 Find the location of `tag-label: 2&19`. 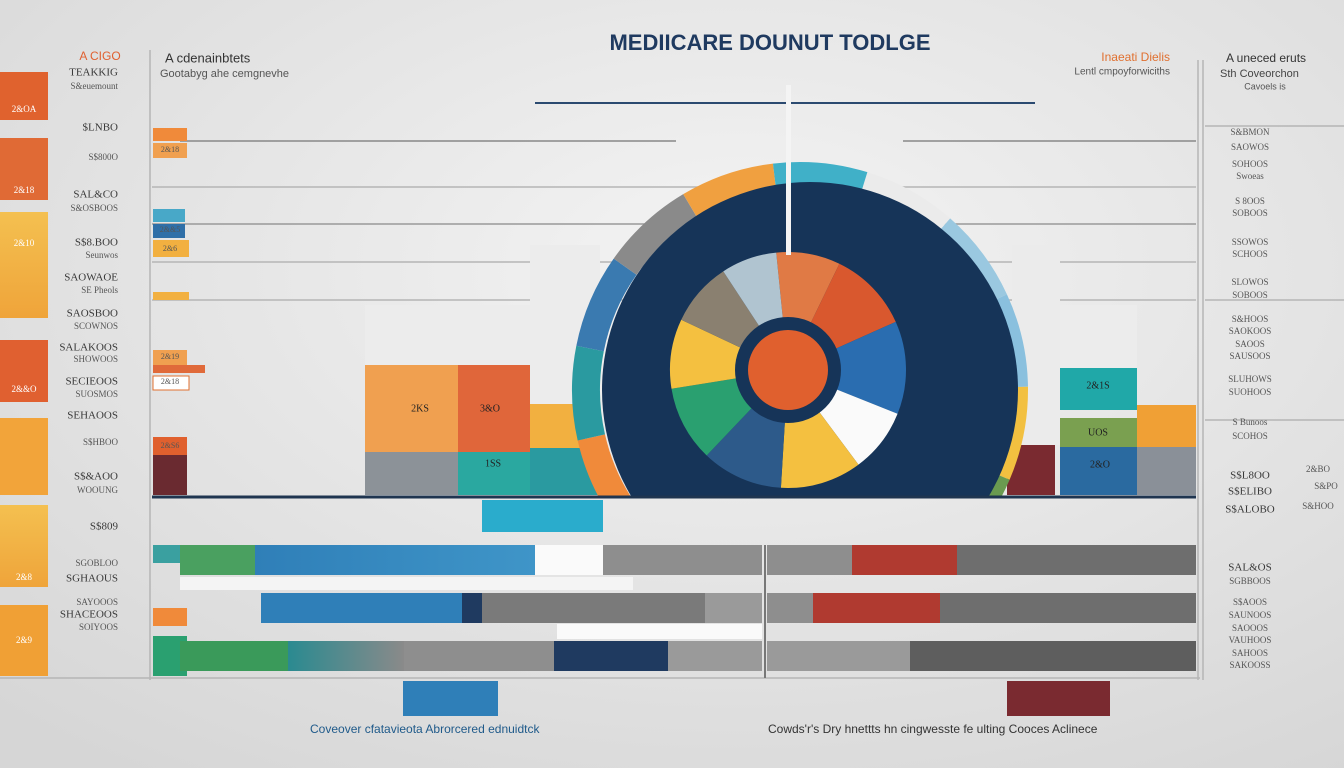

tag-label: 2&19 is located at coordinates (170, 356).